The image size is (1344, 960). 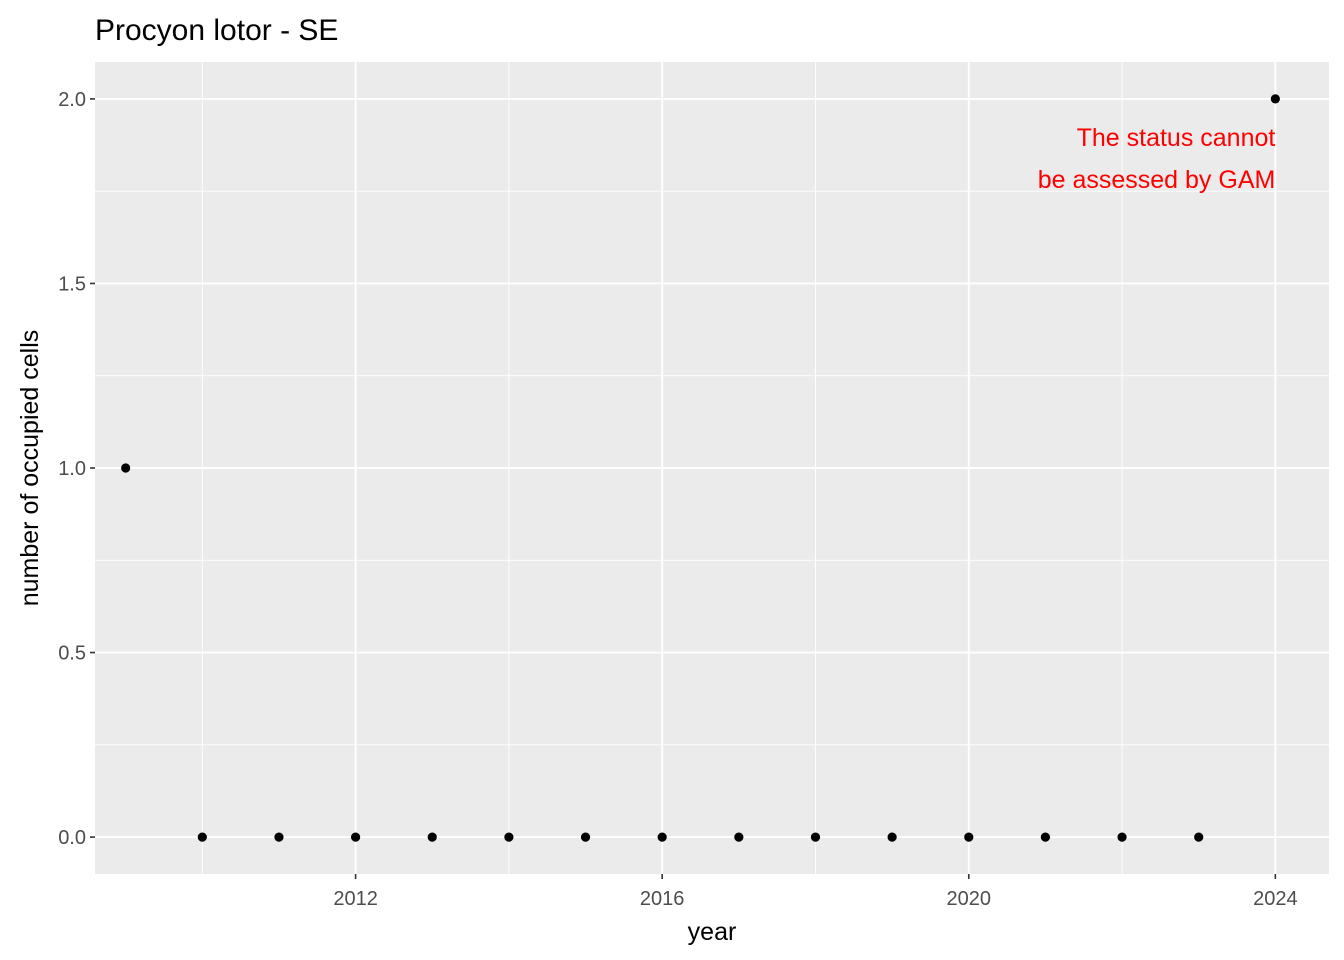 I want to click on y-tick-label: 1.0, so click(x=72, y=469).